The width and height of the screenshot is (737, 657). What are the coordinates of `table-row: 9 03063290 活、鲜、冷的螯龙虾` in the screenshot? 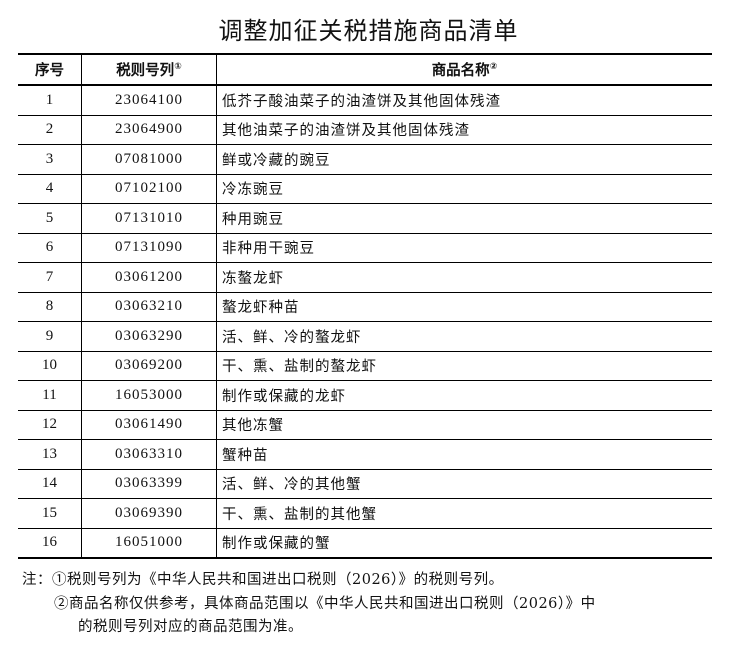 It's located at (365, 336).